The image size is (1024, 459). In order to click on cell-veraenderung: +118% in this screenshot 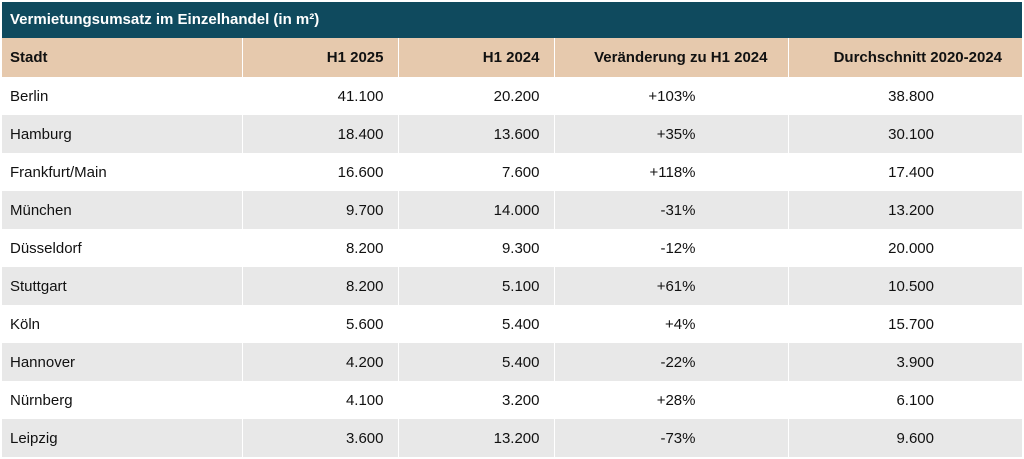, I will do `click(670, 172)`.